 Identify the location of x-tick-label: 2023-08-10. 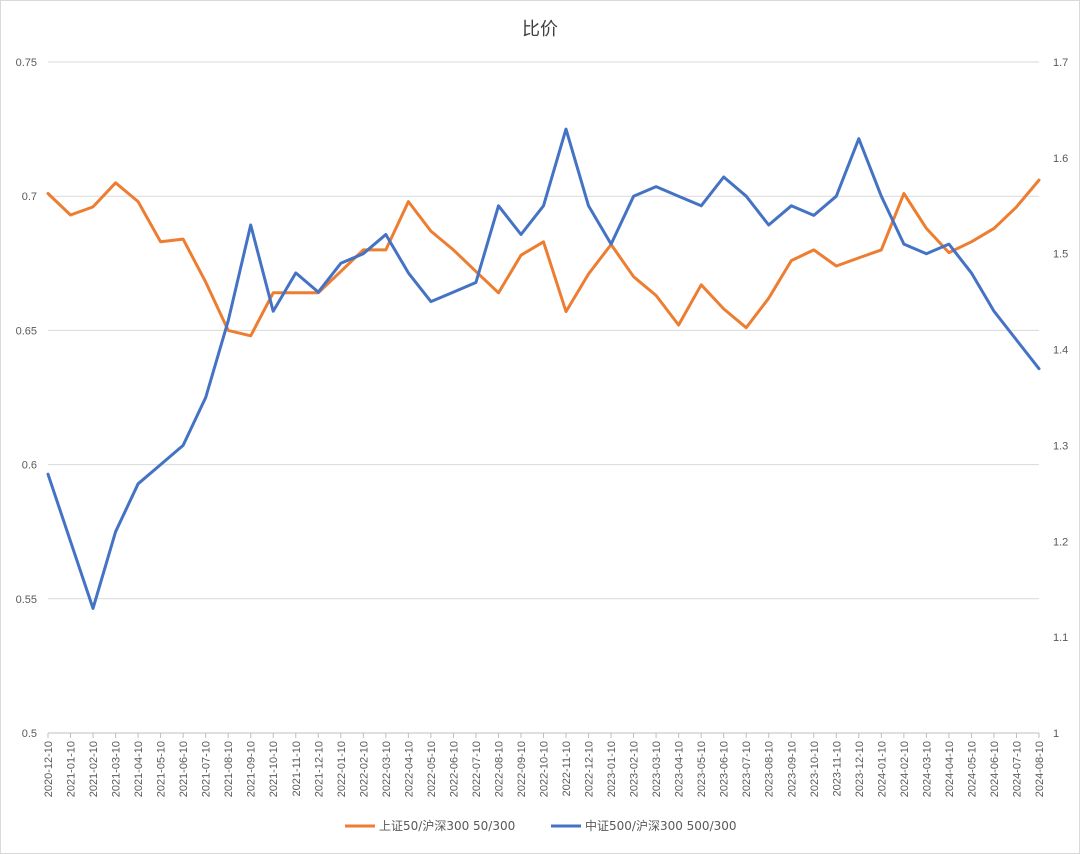
(770, 769).